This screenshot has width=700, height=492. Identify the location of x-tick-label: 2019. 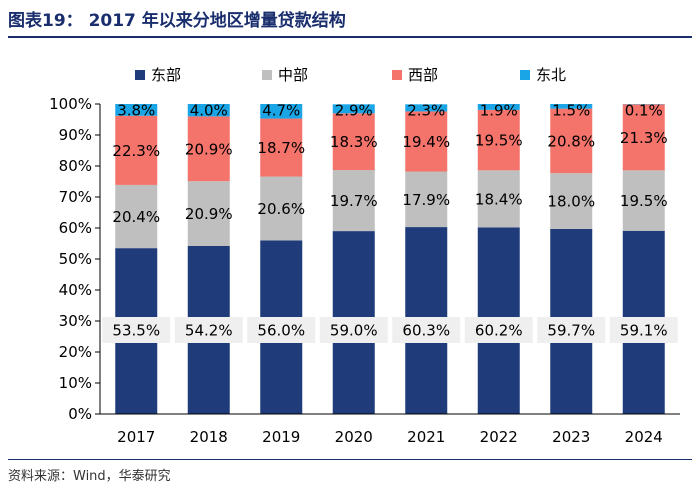
(281, 437).